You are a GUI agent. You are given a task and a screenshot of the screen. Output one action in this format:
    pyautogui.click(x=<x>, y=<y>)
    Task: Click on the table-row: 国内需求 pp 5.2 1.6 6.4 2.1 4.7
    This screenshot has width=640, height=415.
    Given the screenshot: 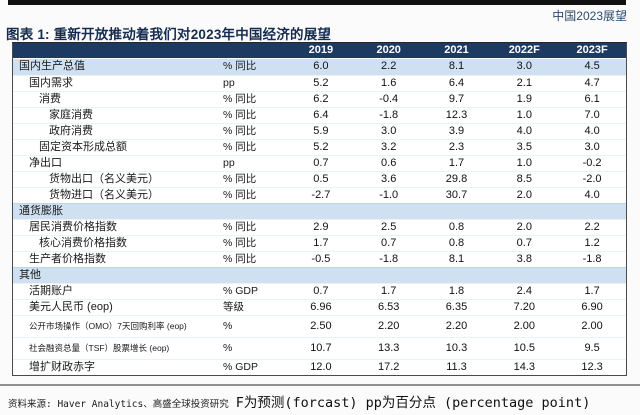 What is the action you would take?
    pyautogui.click(x=319, y=83)
    